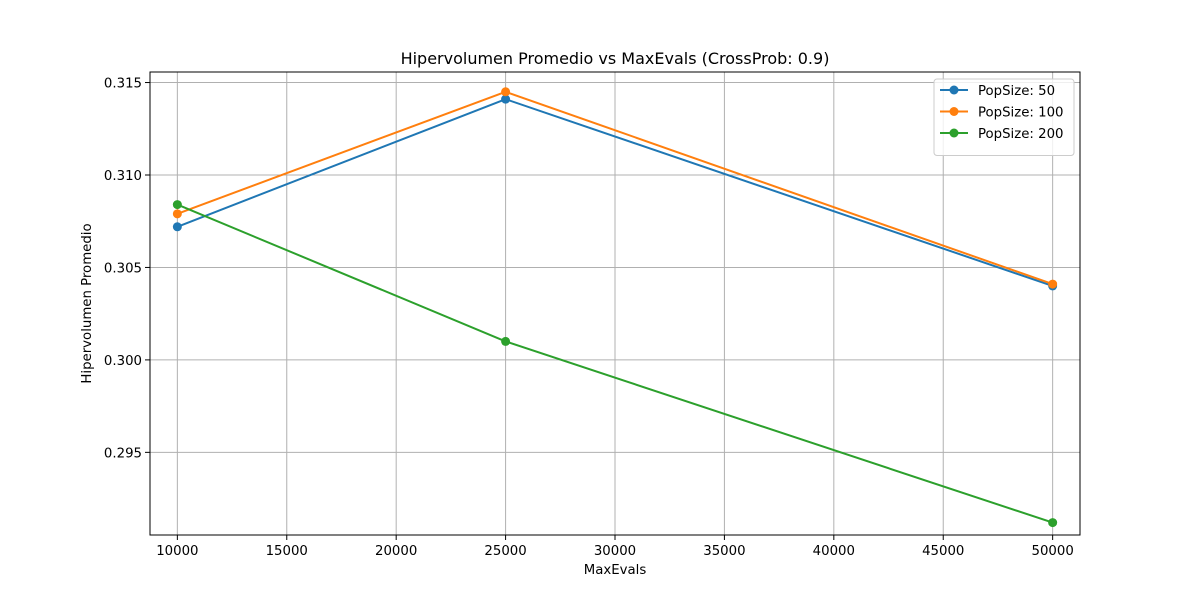 Image resolution: width=1200 pixels, height=600 pixels. Describe the element at coordinates (396, 551) in the screenshot. I see `x-tick-label: 20000` at that location.